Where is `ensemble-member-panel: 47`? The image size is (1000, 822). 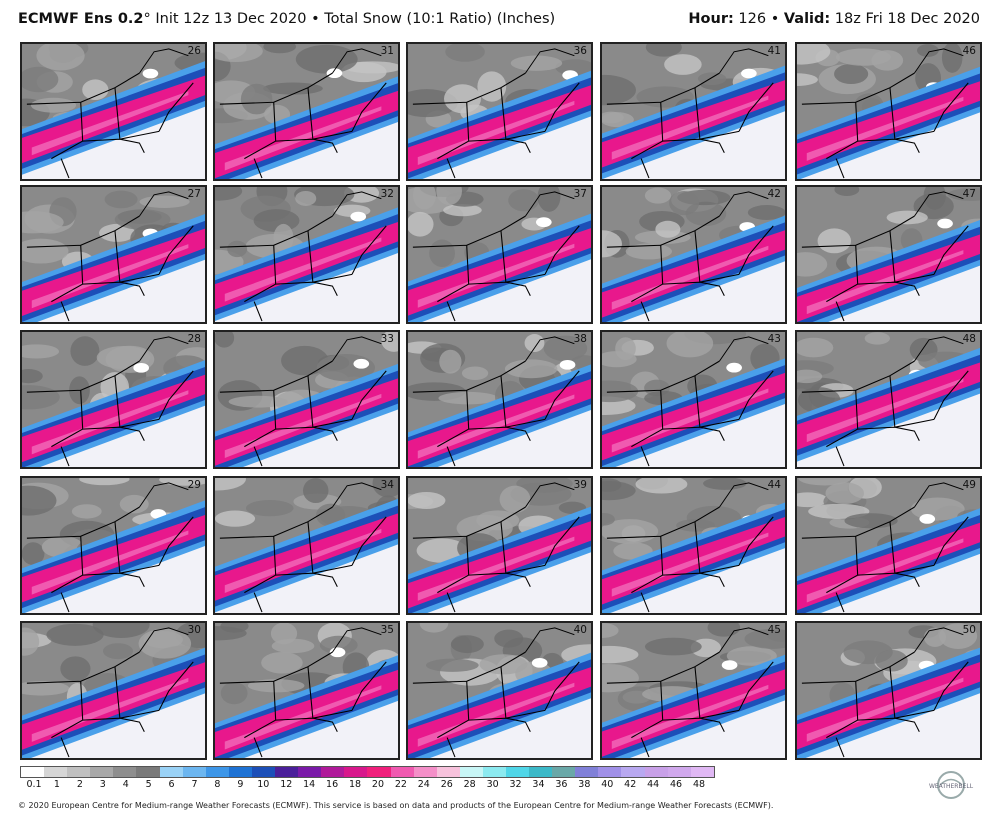
ensemble-member-panel: 47 is located at coordinates (888, 254).